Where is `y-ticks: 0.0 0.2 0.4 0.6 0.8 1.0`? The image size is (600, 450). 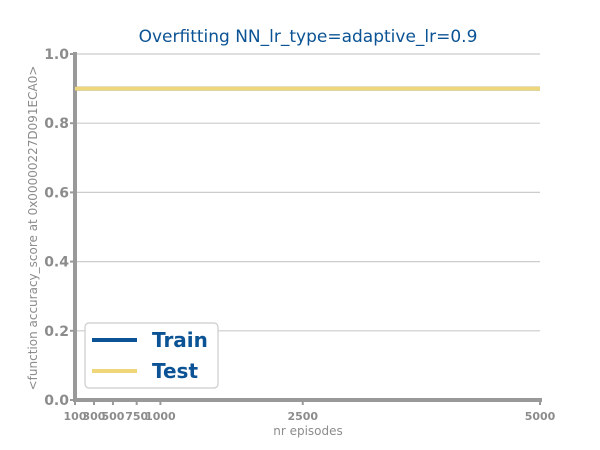
y-ticks: 0.0 0.2 0.4 0.6 0.8 1.0 is located at coordinates (59, 228).